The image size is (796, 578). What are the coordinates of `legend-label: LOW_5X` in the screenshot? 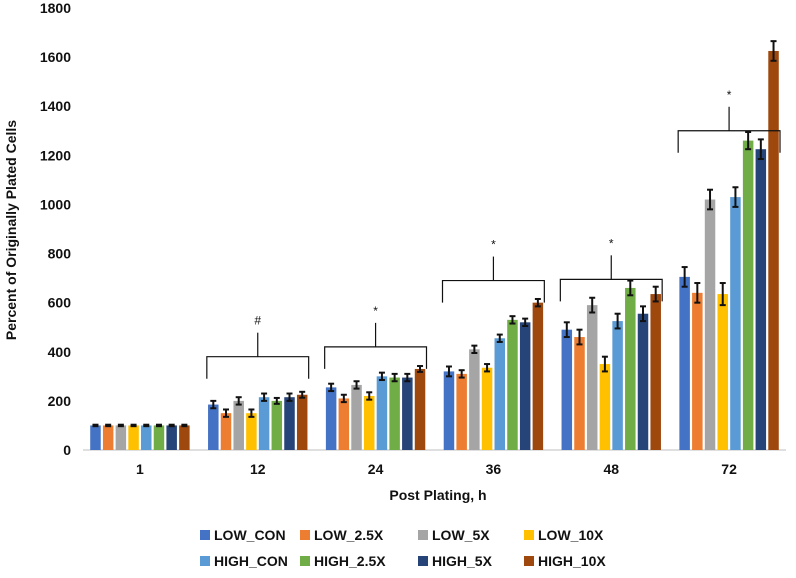 It's located at (461, 535).